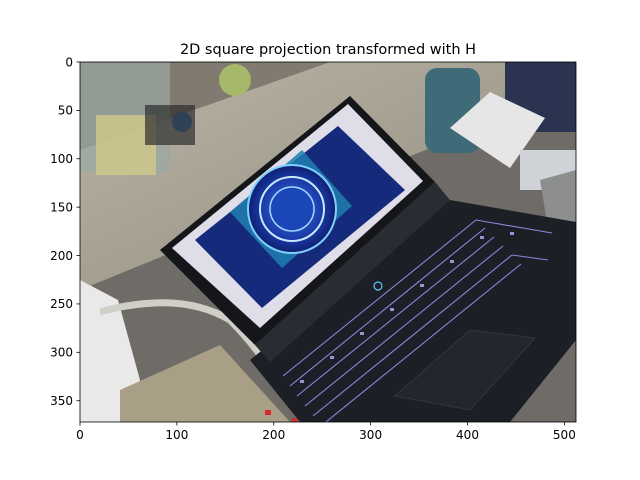 This screenshot has height=480, width=640. What do you see at coordinates (370, 435) in the screenshot?
I see `x-tick-label: 300` at bounding box center [370, 435].